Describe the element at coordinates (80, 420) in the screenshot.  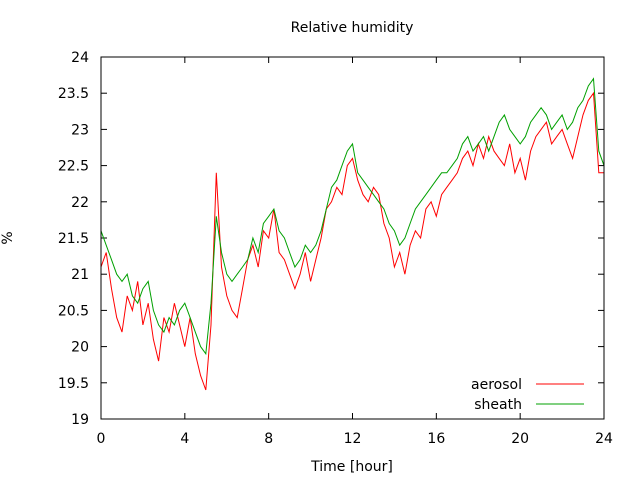
I see `y-tick-label: 19` at that location.